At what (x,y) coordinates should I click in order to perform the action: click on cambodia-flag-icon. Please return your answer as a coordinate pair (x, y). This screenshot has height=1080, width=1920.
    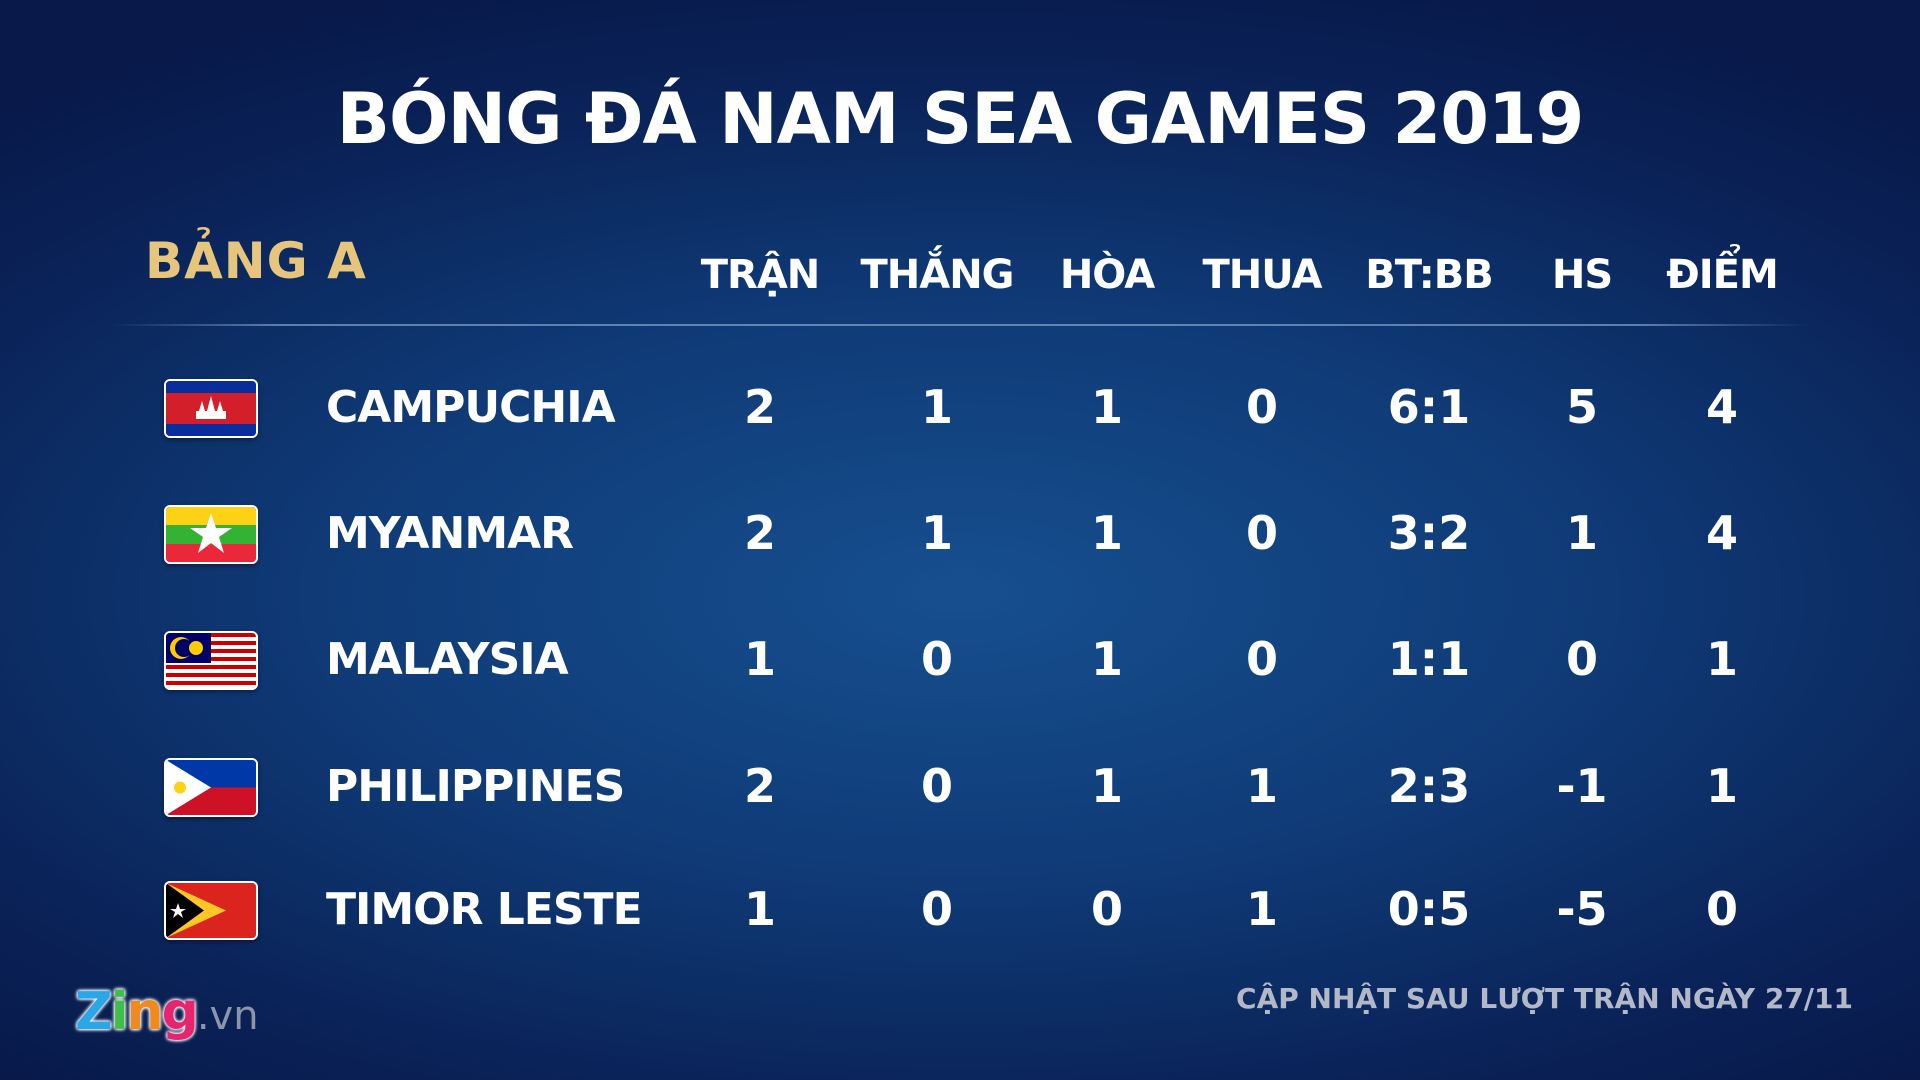
    Looking at the image, I should click on (211, 408).